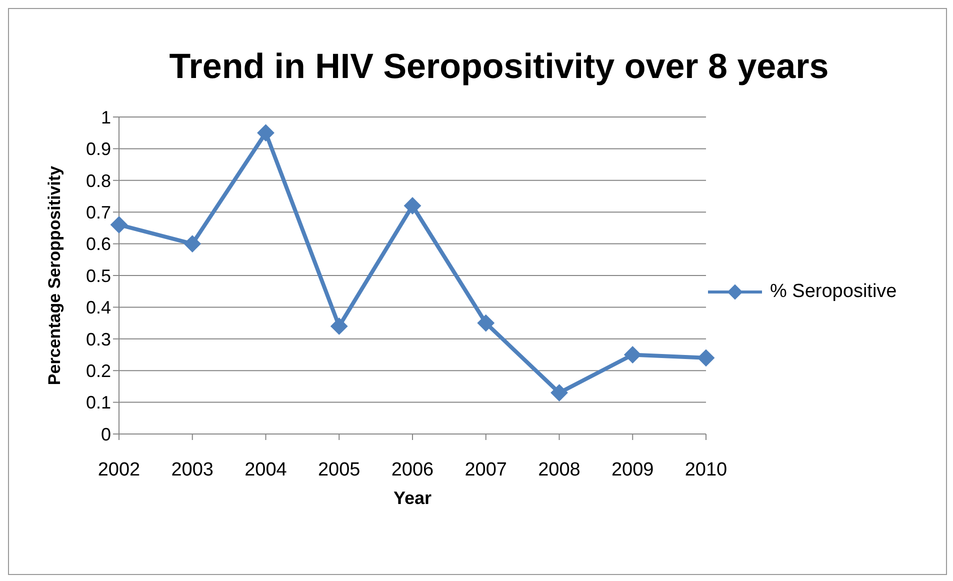 This screenshot has height=581, width=953. What do you see at coordinates (192, 469) in the screenshot?
I see `x-tick-label: 2003` at bounding box center [192, 469].